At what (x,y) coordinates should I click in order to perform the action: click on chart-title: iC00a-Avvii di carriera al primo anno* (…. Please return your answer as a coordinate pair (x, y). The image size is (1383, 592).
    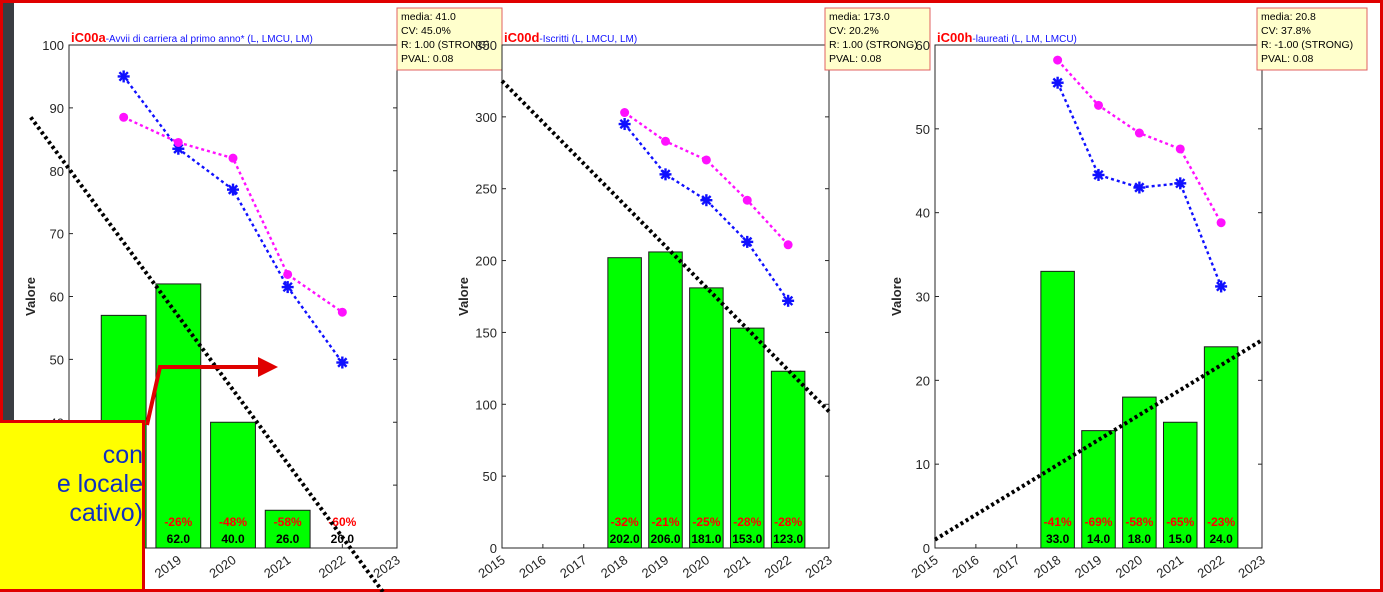
    Looking at the image, I should click on (192, 37).